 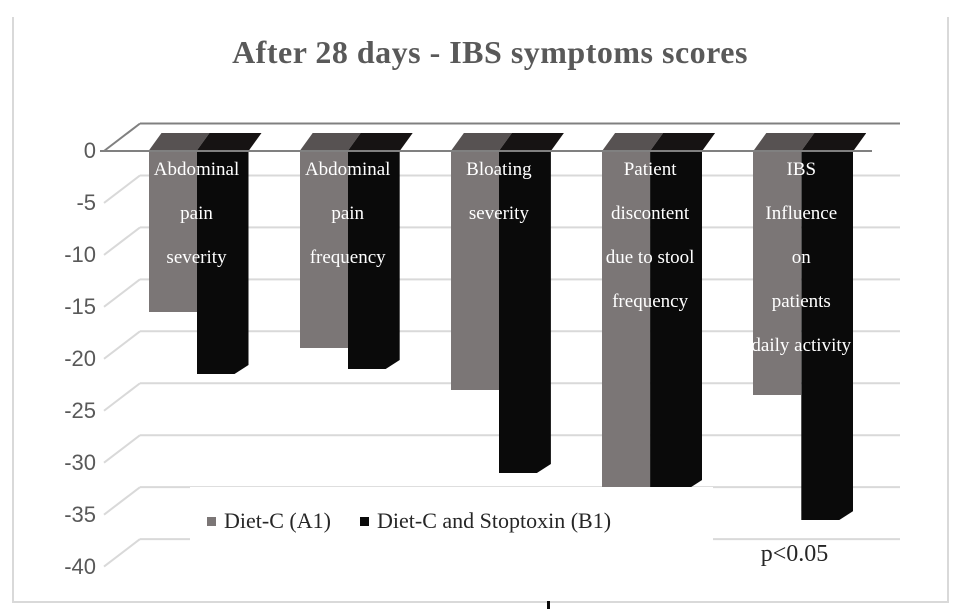 I want to click on y-axis-label: 0, so click(x=89, y=150).